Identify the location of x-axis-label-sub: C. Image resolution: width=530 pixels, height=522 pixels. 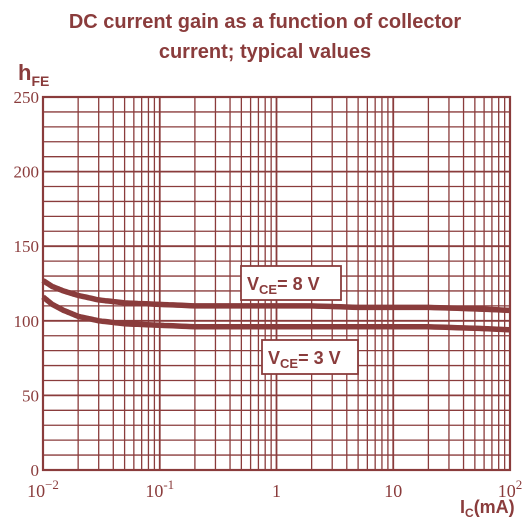
(469, 513).